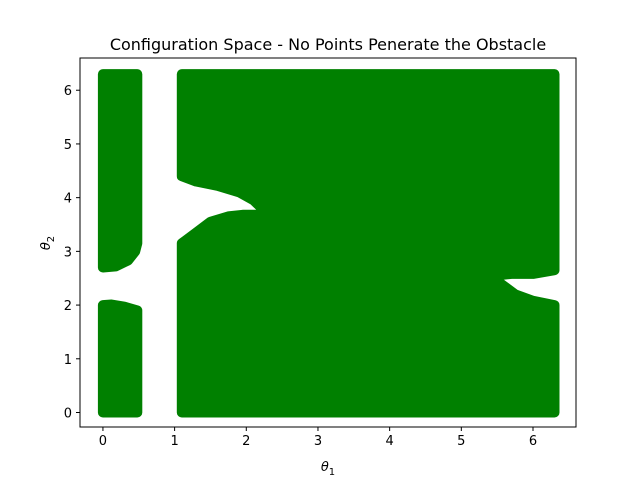 This screenshot has height=480, width=640. I want to click on x-tick-label: 4, so click(390, 441).